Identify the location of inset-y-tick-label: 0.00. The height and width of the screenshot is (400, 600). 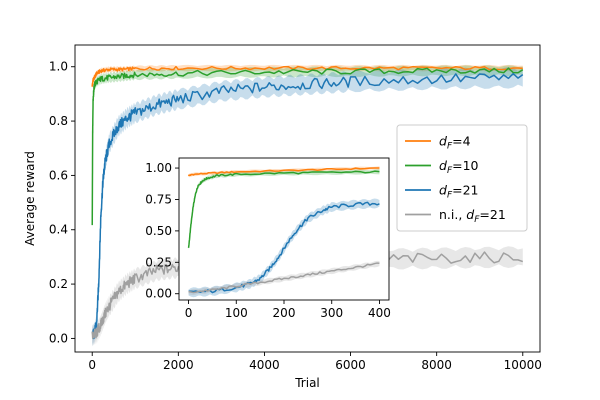
(158, 294).